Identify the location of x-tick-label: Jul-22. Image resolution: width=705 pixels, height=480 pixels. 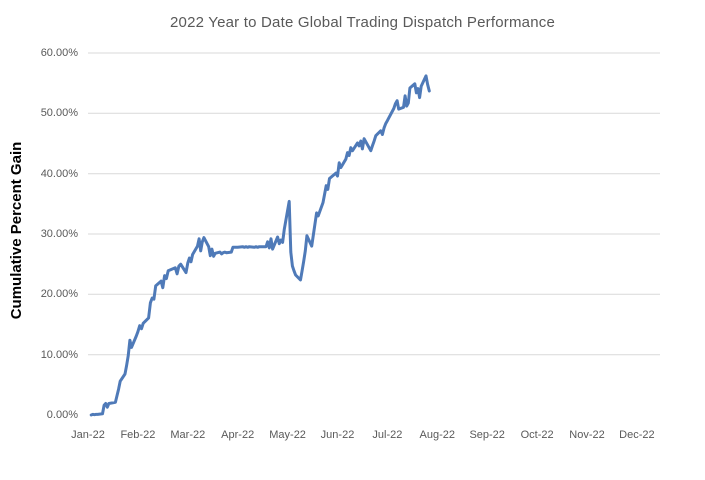
(387, 435).